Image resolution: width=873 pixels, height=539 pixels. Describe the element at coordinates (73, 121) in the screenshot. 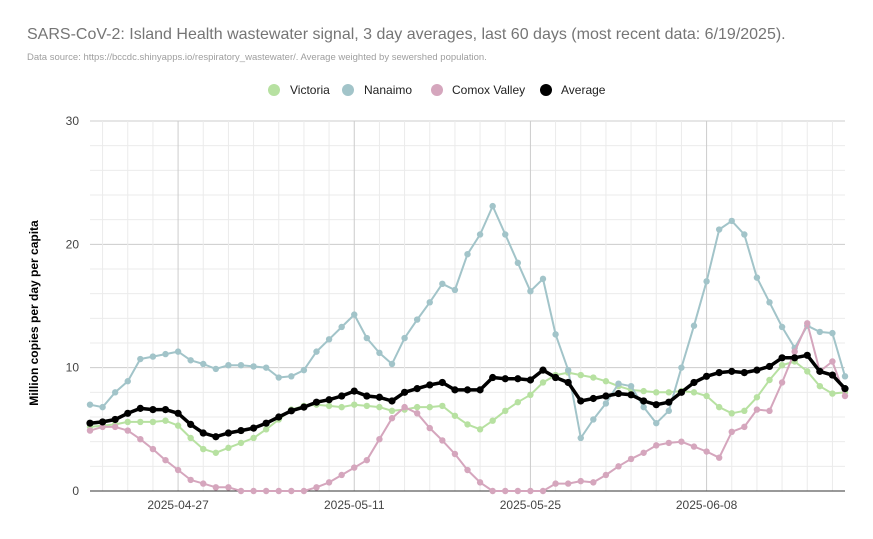

I see `y-tick-label: 30` at that location.